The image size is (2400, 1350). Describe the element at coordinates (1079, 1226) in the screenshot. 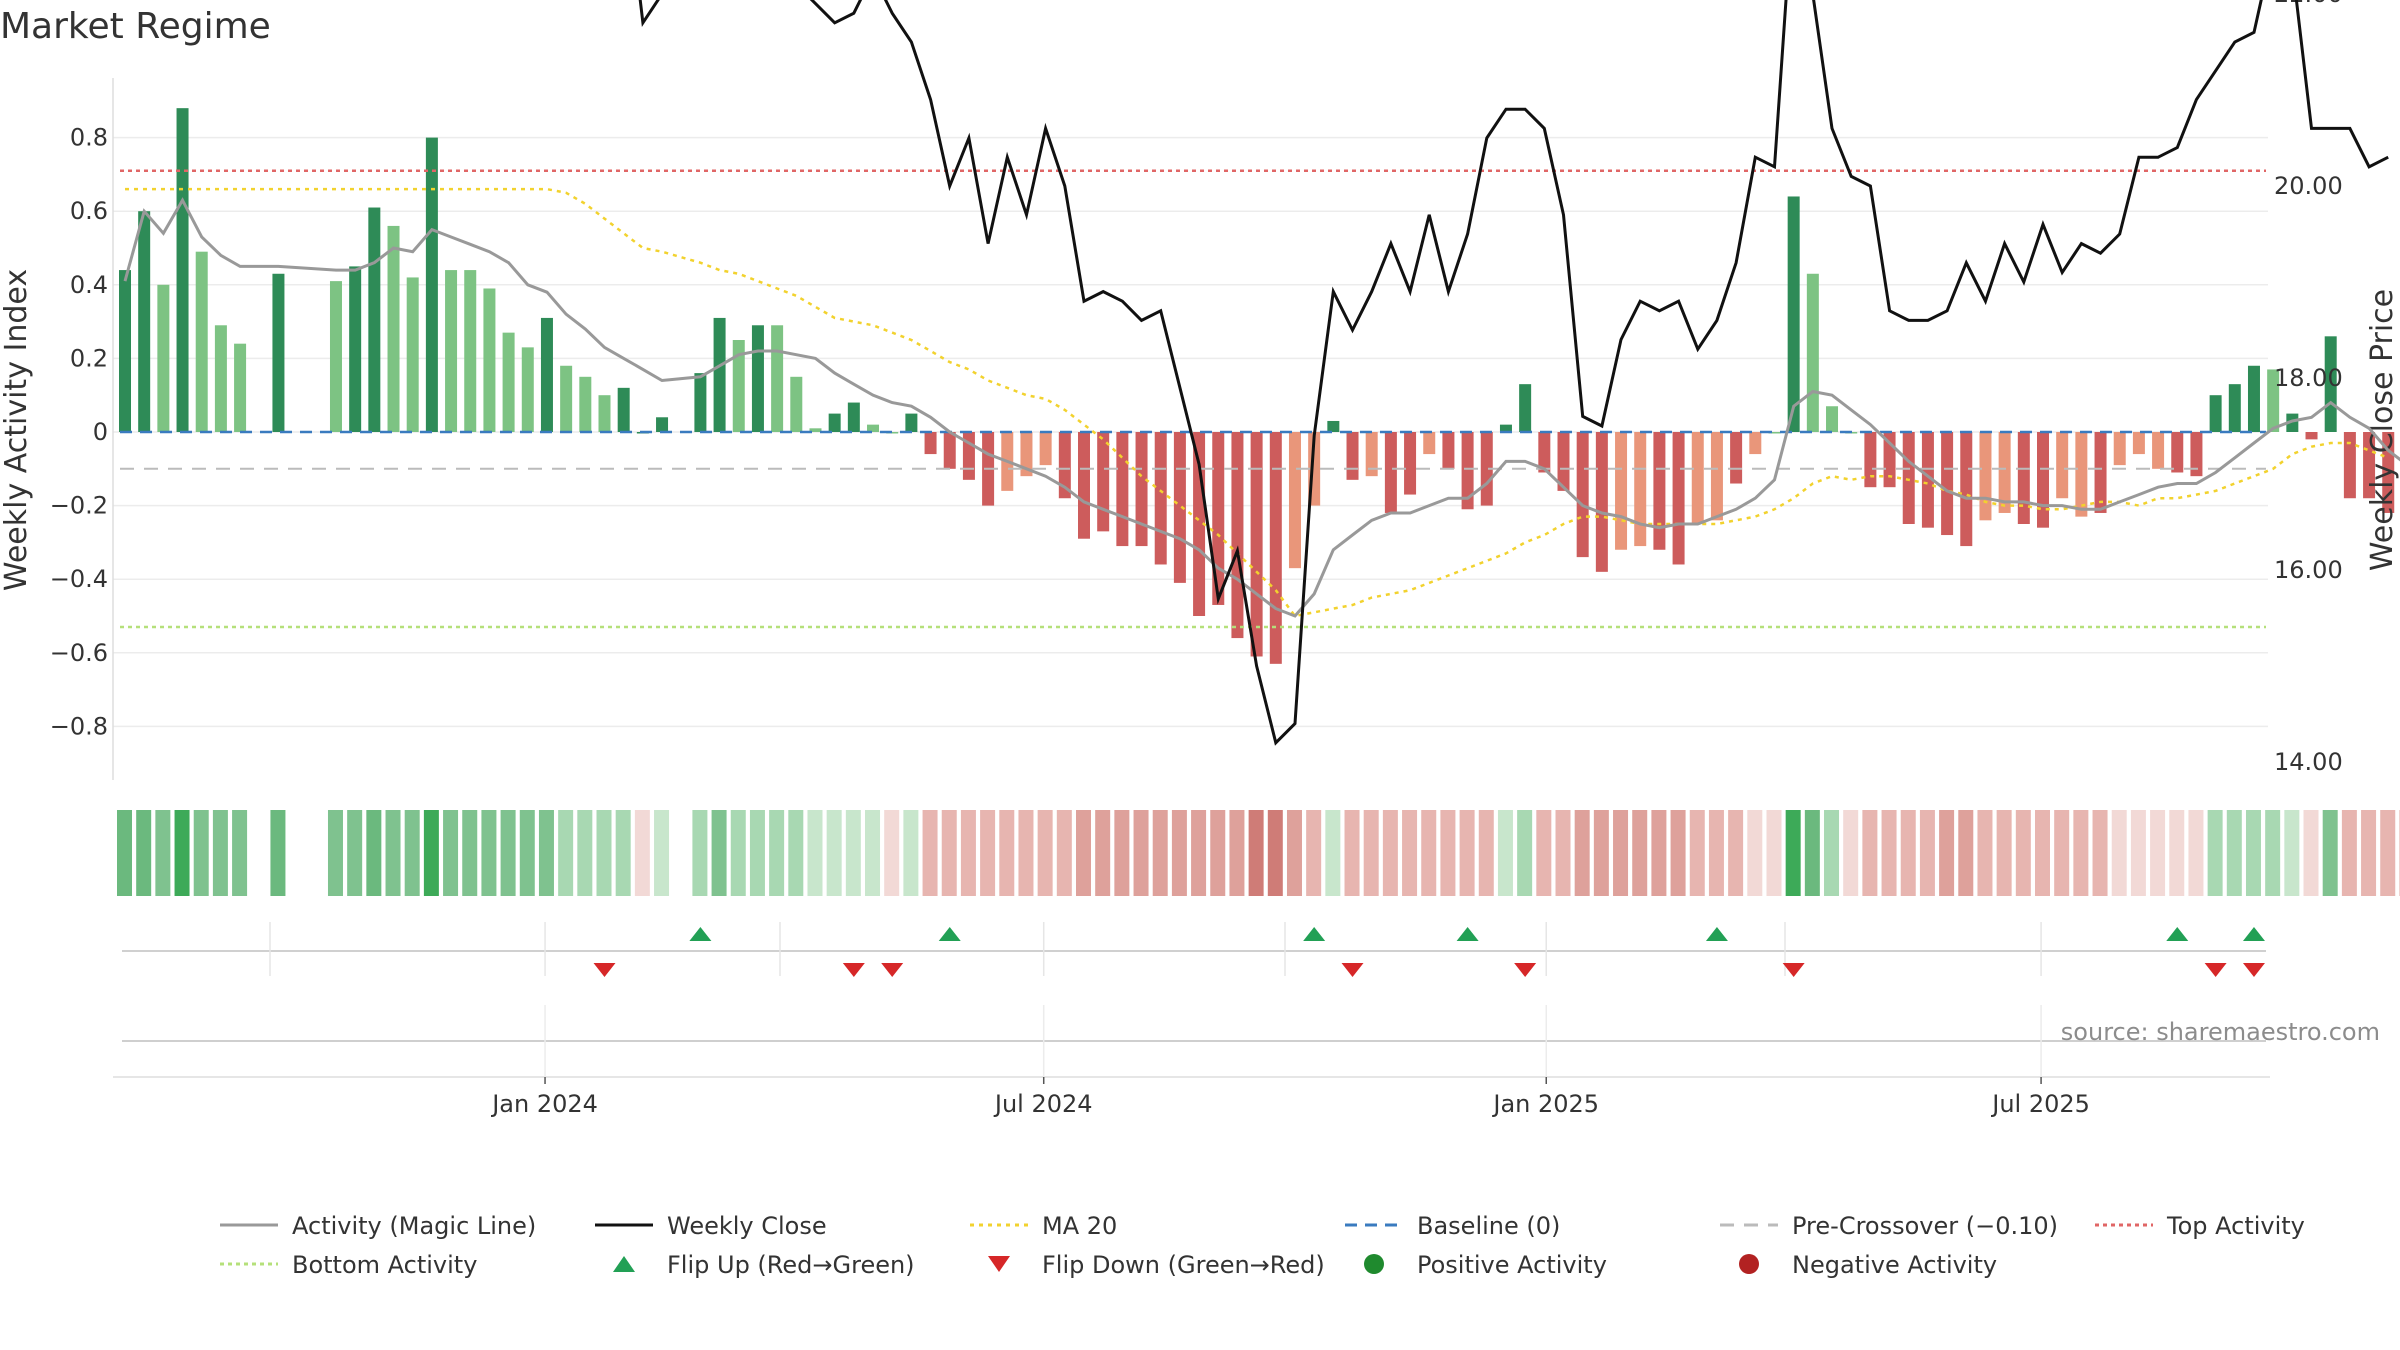

I see `legend-label: MA 20` at that location.